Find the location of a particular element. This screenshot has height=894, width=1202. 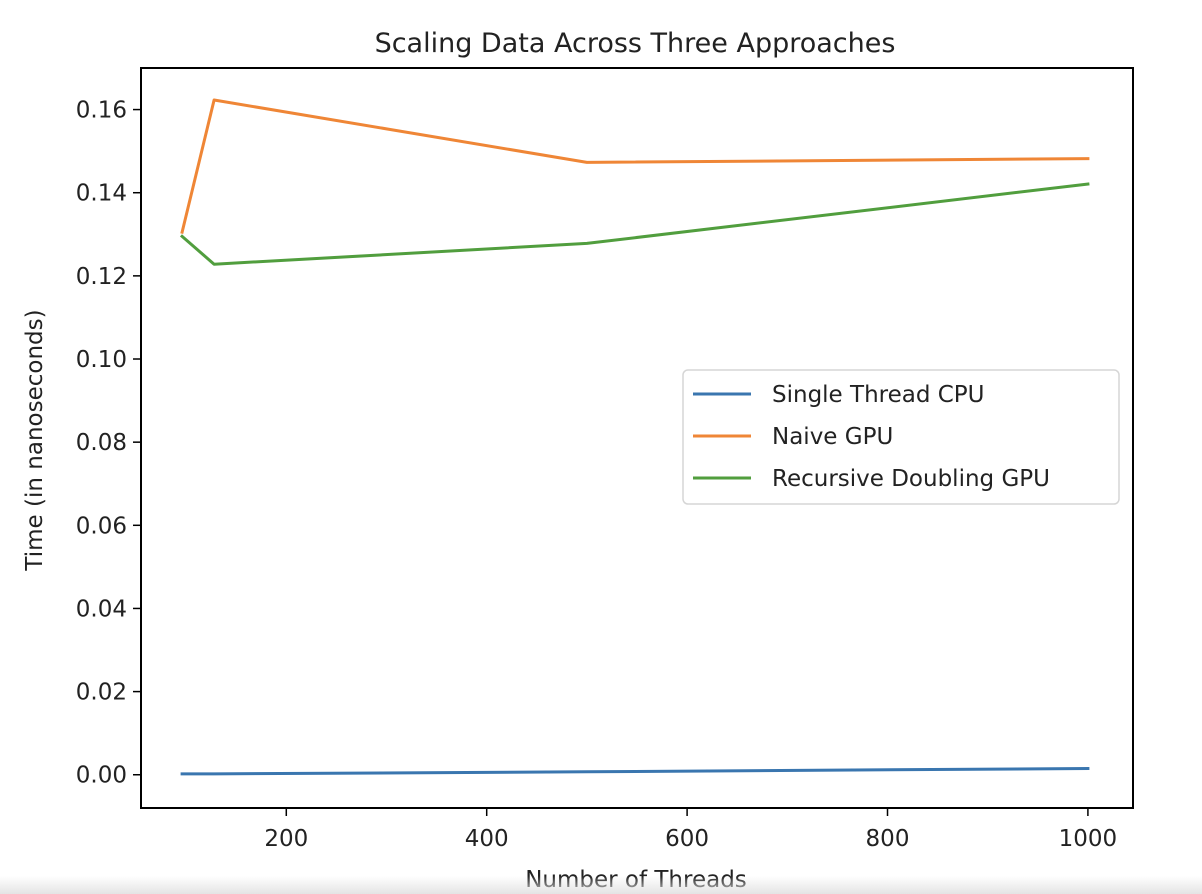

x-tick-label: 400 is located at coordinates (487, 839).